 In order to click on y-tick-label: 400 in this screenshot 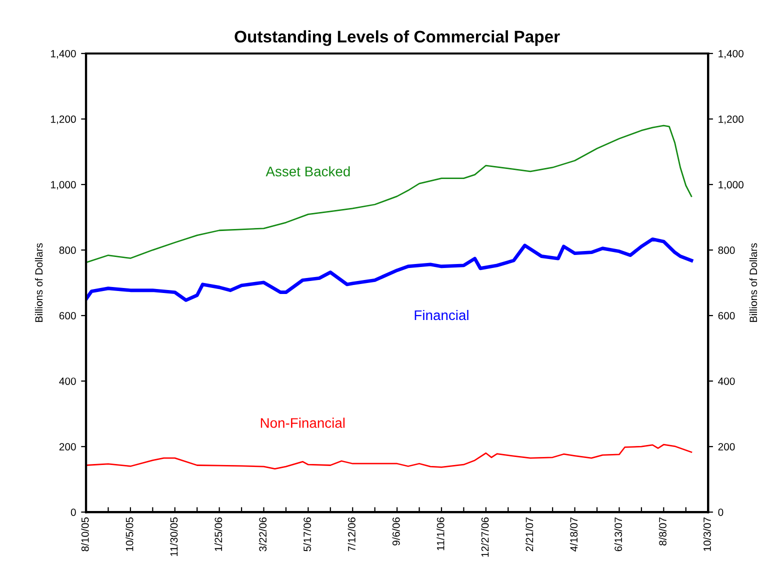, I will do `click(67, 381)`.